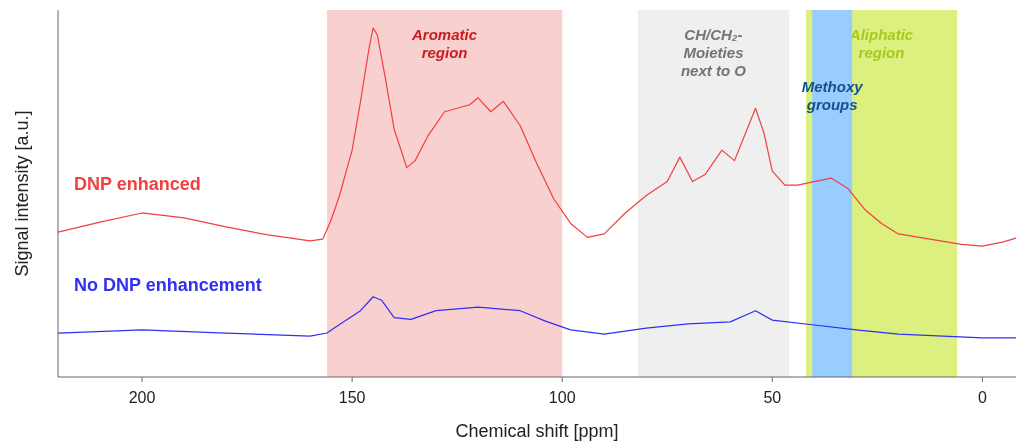 This screenshot has height=445, width=1018. I want to click on x-tick-label: 50, so click(772, 397).